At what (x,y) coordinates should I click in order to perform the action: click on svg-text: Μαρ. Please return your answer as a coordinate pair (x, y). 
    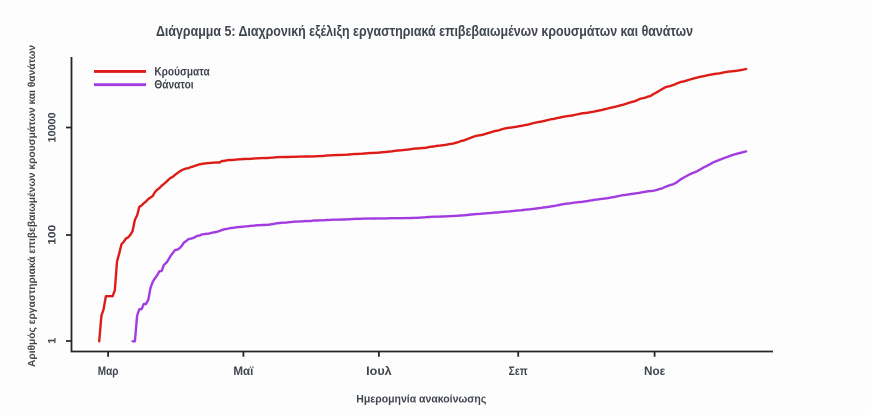
    Looking at the image, I should click on (108, 372).